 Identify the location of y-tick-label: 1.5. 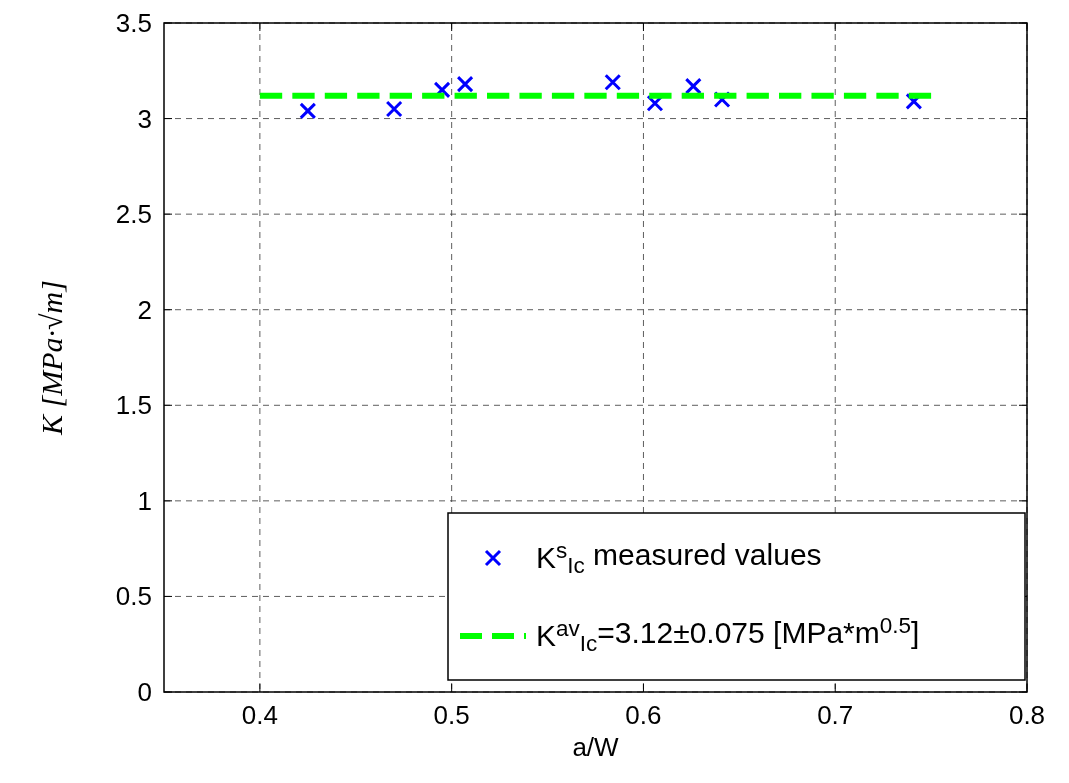
(133, 405).